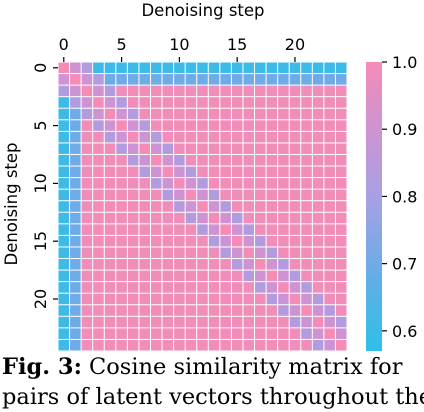  Describe the element at coordinates (64, 44) in the screenshot. I see `x-tick-label: 0` at that location.